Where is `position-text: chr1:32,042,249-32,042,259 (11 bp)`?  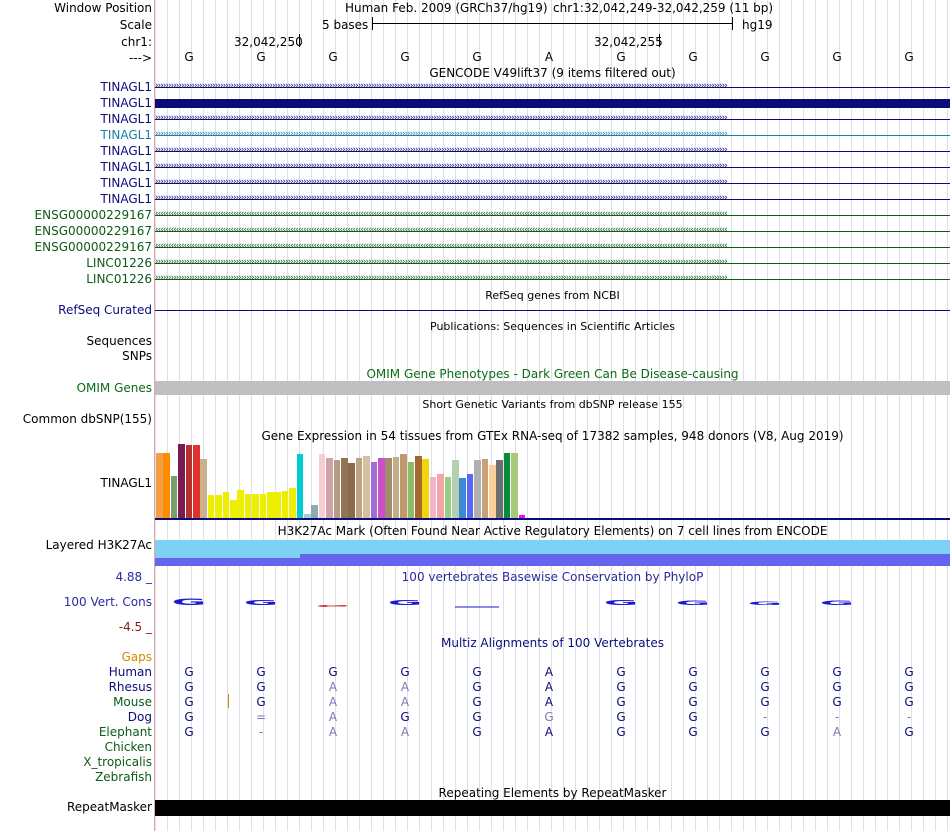 position-text: chr1:32,042,249-32,042,259 (11 bp) is located at coordinates (663, 8).